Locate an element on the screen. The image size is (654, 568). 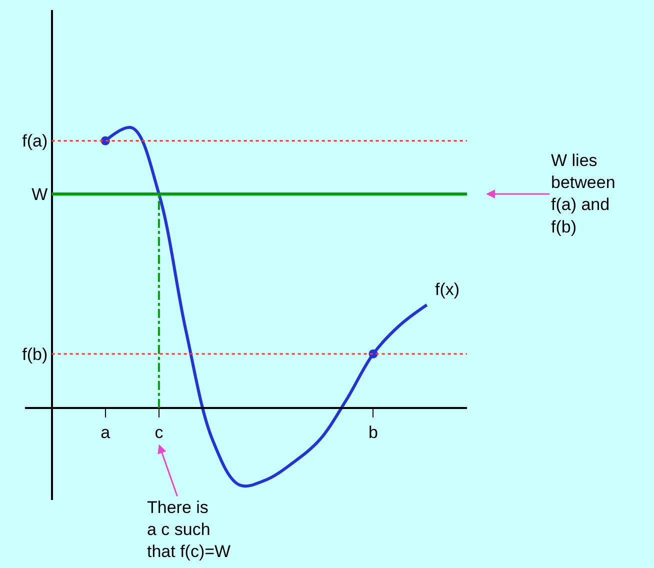
x-tick-label: b is located at coordinates (373, 432).